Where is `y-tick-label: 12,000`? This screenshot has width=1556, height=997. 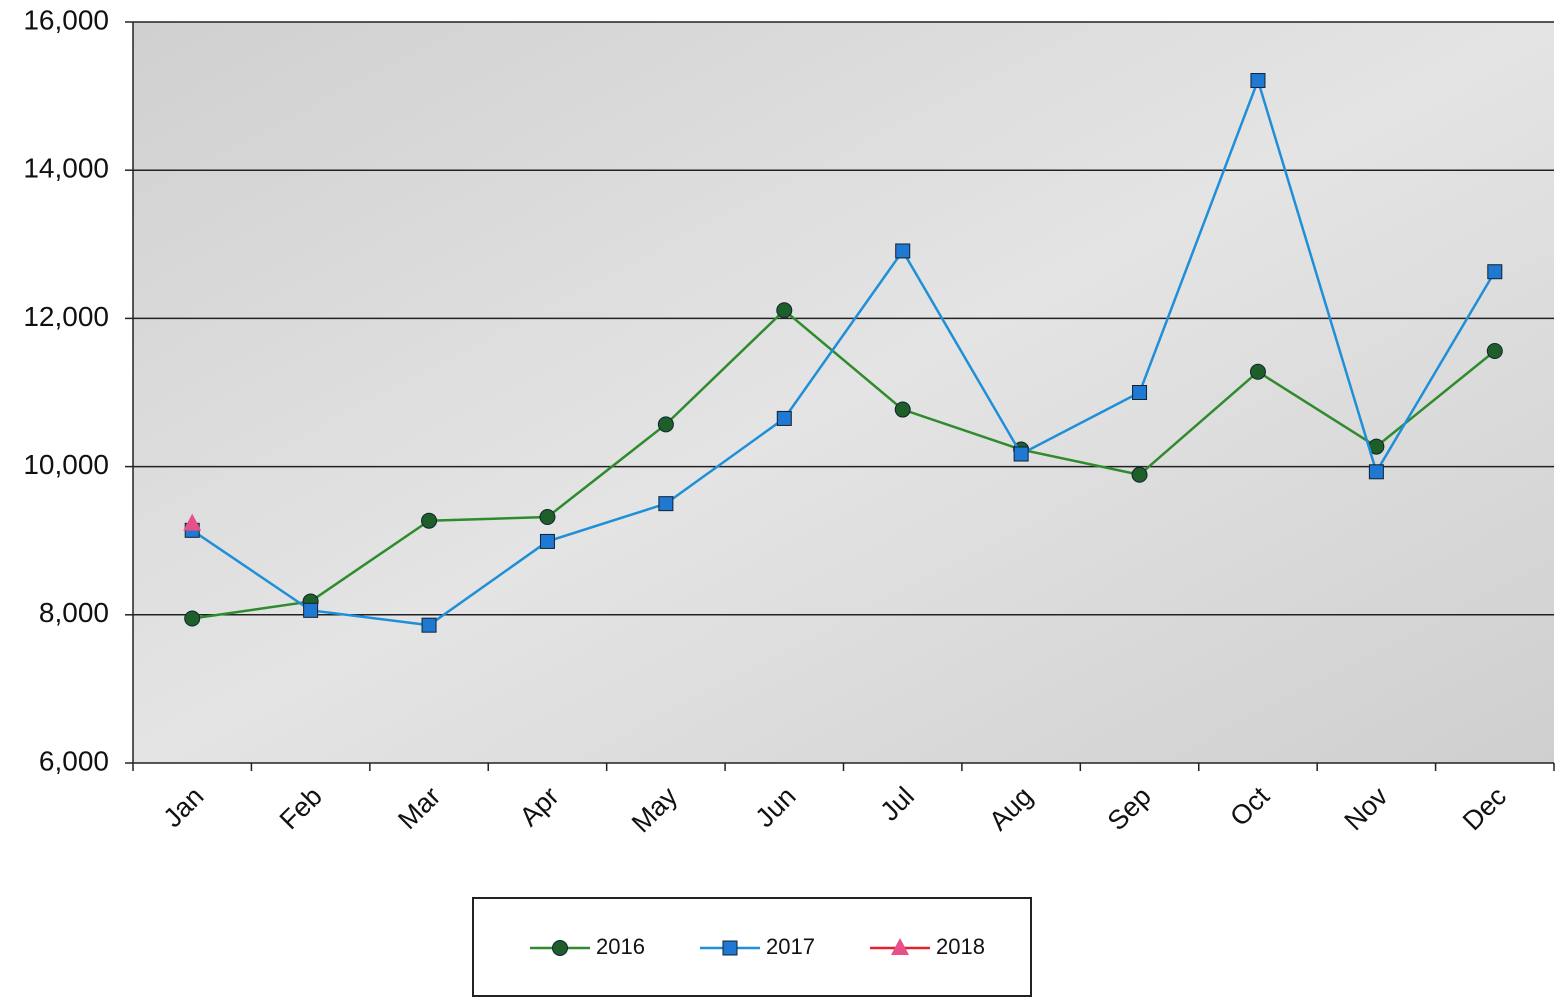
y-tick-label: 12,000 is located at coordinates (66, 316).